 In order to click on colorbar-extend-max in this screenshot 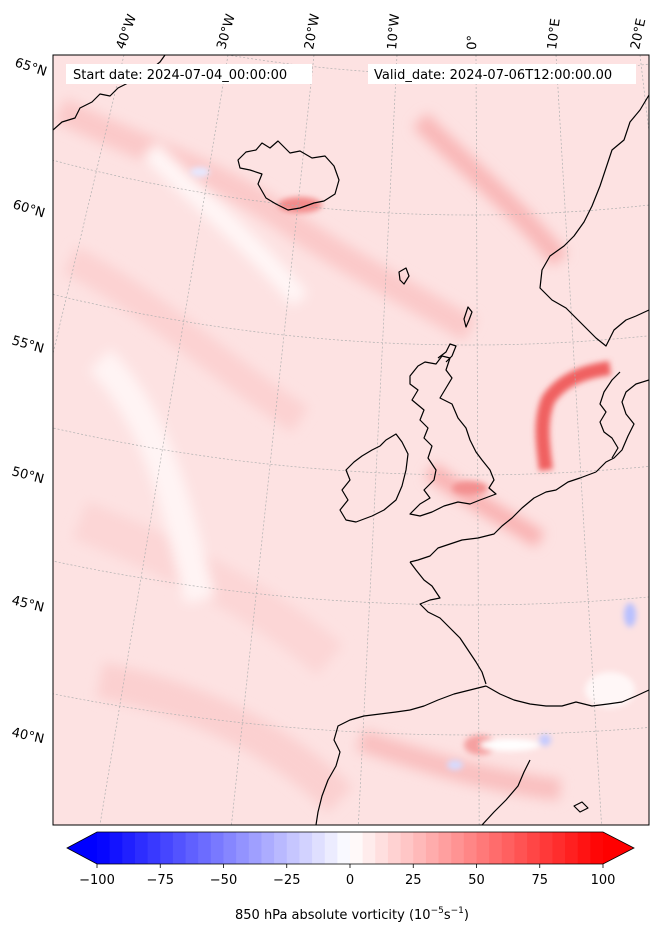, I will do `click(618, 848)`.